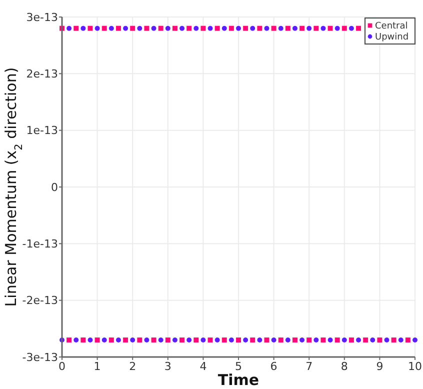 This screenshot has width=423, height=389. I want to click on y-tick-label: -2e-13, so click(40, 301).